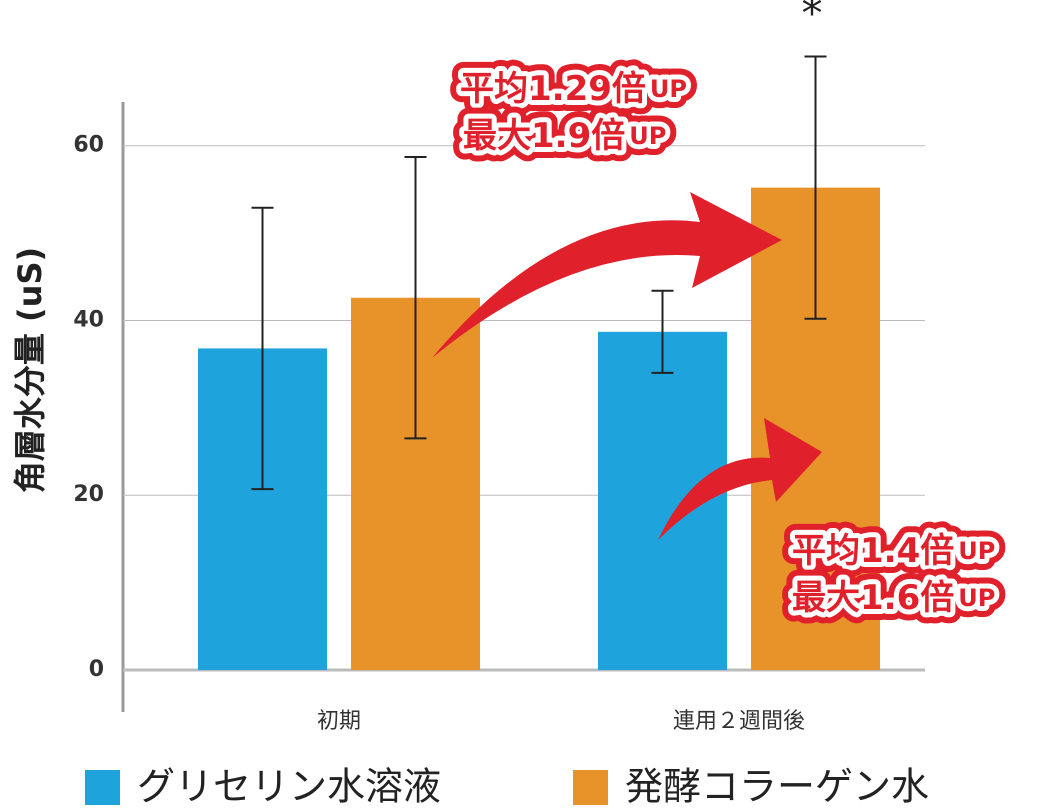  I want to click on callout-text: 最大1.9倍 UP, so click(564, 136).